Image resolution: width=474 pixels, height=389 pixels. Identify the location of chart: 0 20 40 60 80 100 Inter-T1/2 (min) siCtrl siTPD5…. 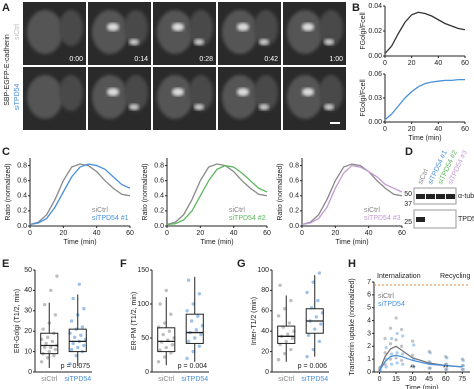
(290, 325).